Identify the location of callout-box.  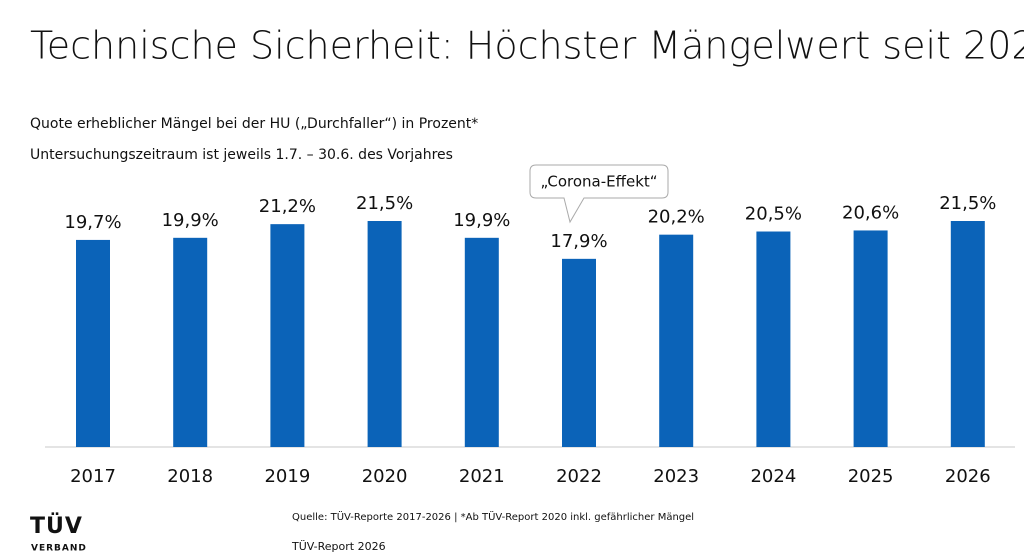
(599, 194).